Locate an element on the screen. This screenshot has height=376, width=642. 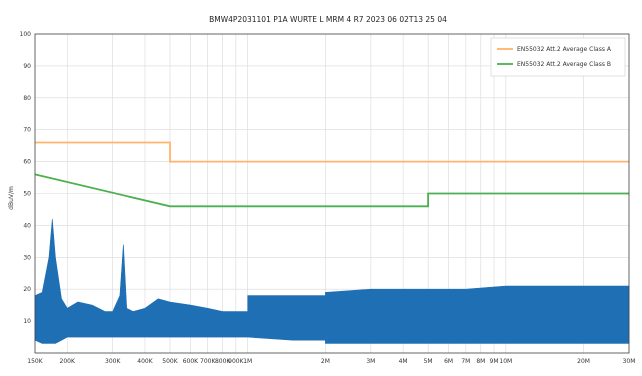
class-b-limit-line is located at coordinates (331, 190).